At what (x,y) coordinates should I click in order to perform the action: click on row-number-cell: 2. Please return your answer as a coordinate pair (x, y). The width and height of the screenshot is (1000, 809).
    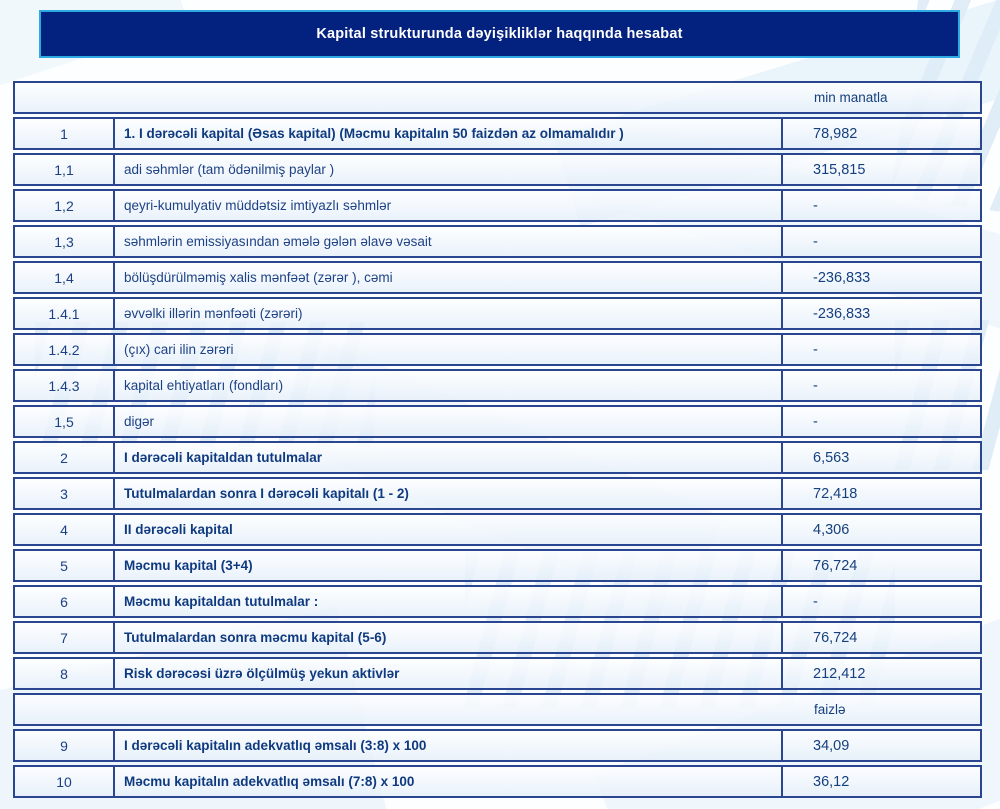
    Looking at the image, I should click on (64, 457).